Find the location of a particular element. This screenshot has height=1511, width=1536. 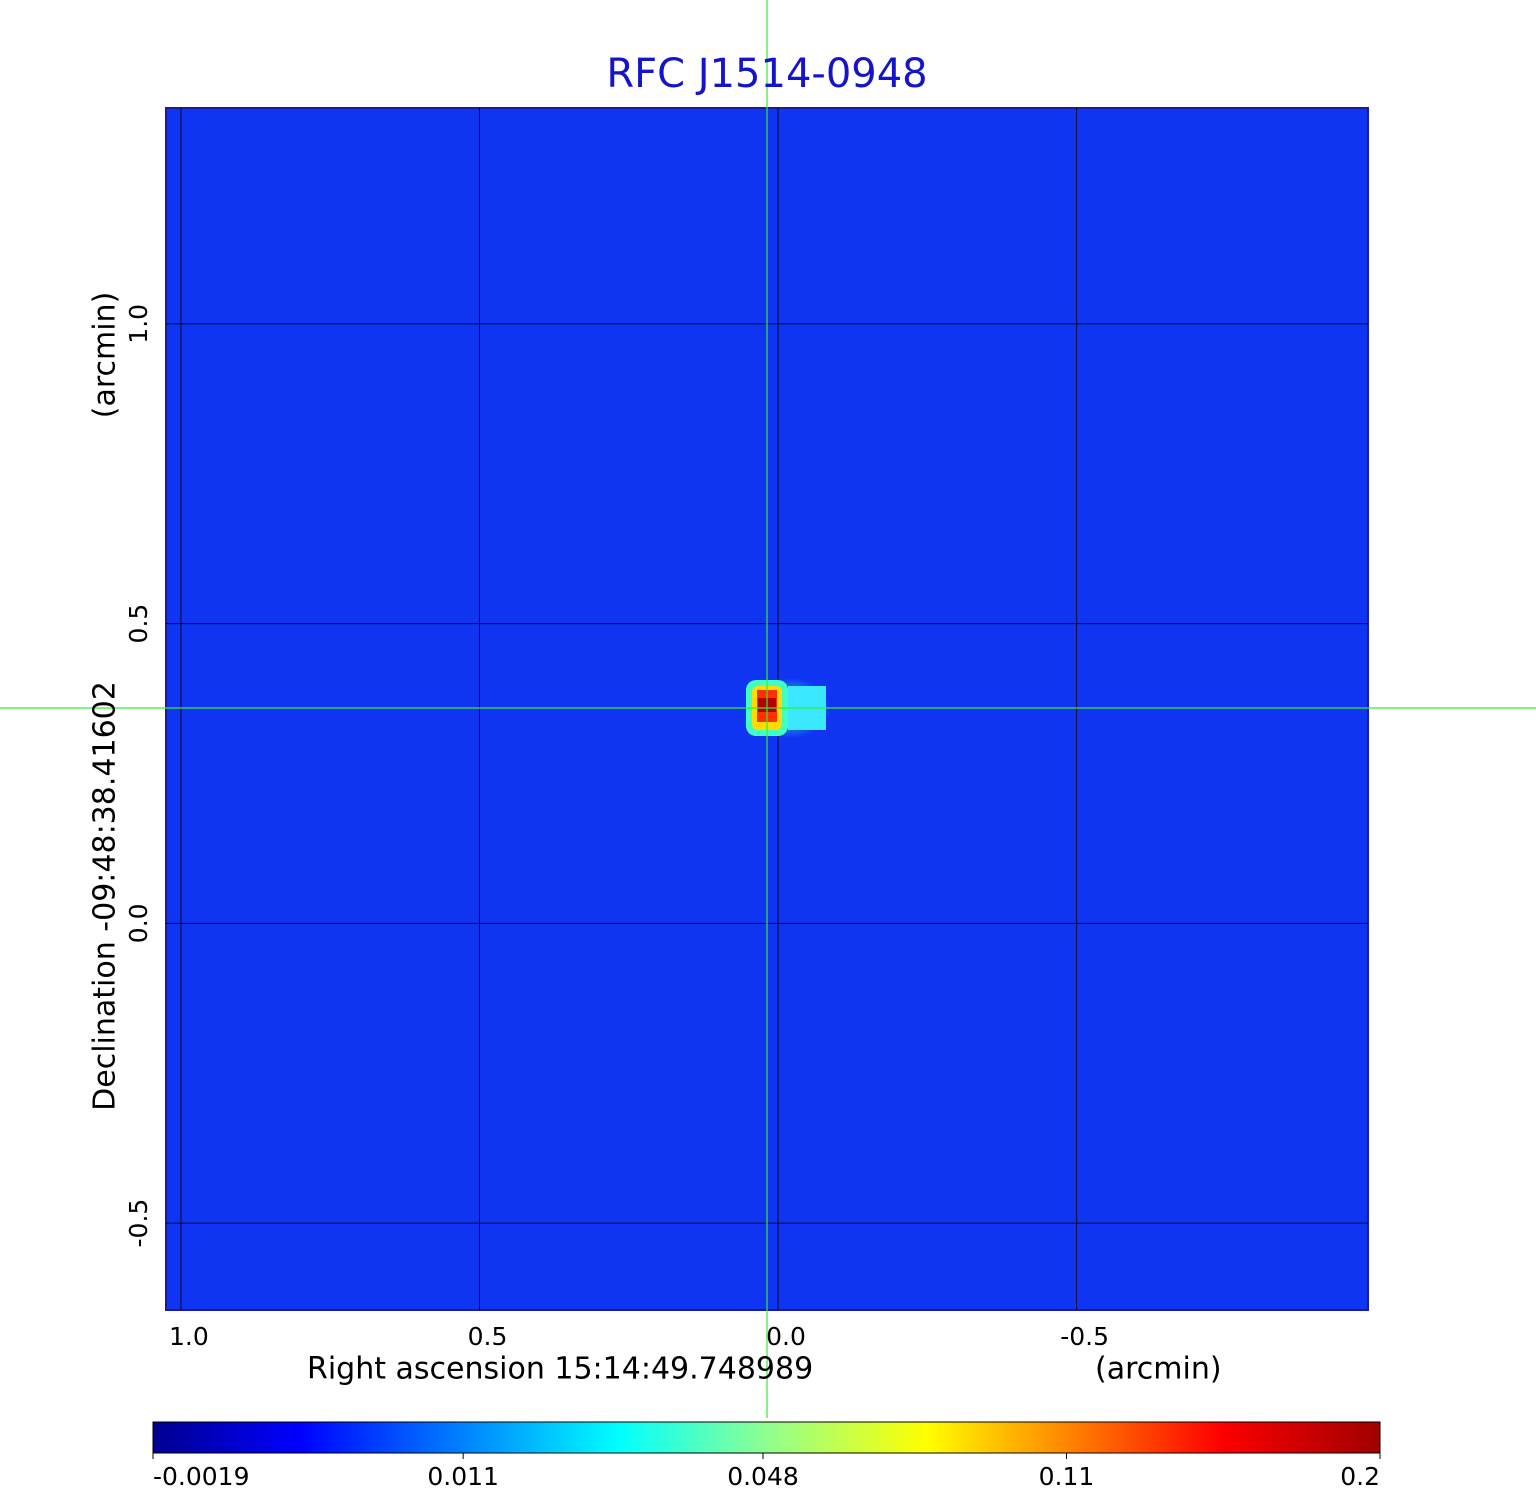

colorbar-tick-label: 0.2 is located at coordinates (1360, 1476).